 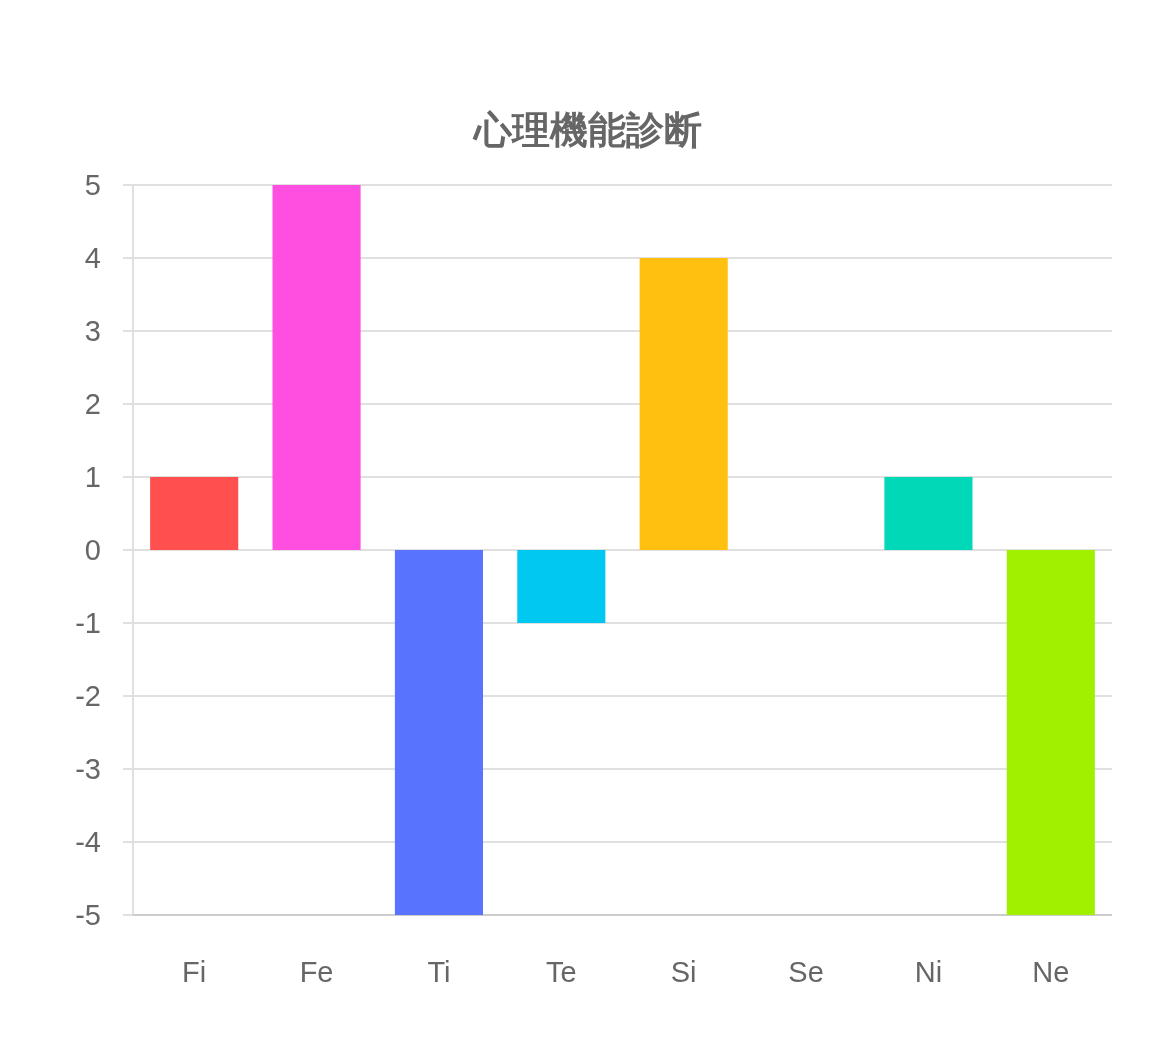 I want to click on y-tick-label: -1, so click(x=88, y=623).